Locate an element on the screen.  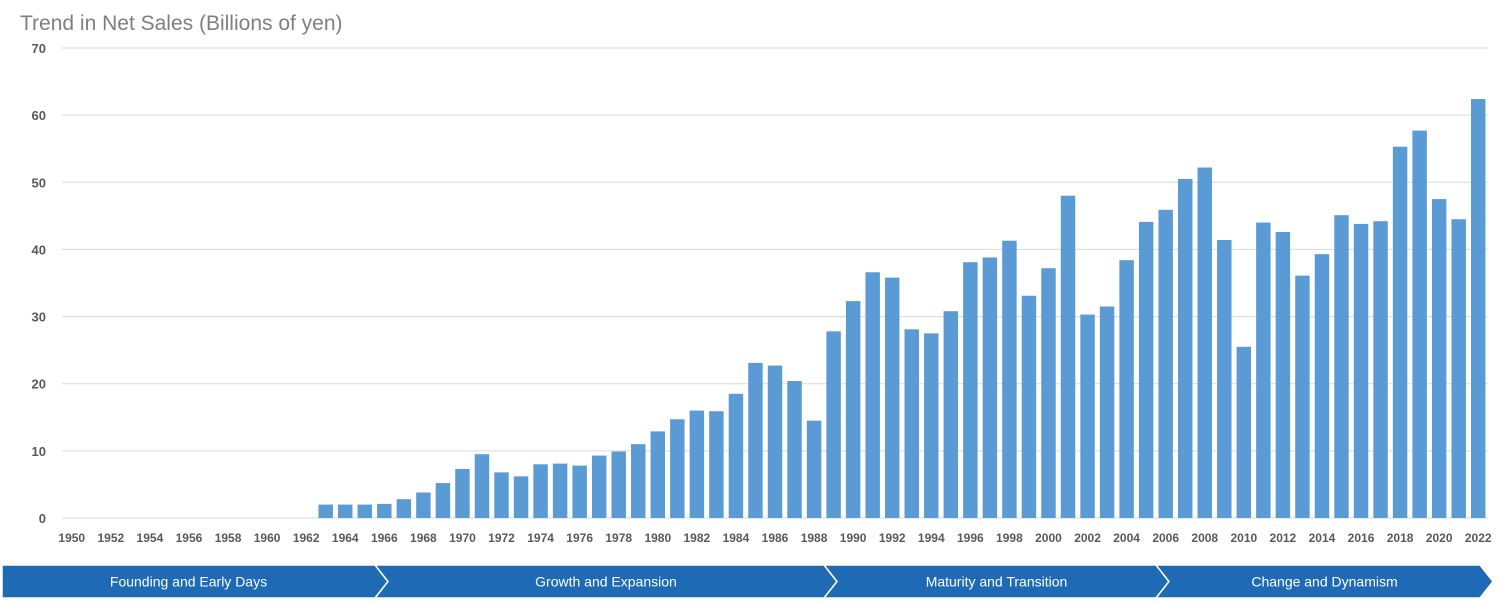
x-tick-label: 1976 is located at coordinates (579, 538).